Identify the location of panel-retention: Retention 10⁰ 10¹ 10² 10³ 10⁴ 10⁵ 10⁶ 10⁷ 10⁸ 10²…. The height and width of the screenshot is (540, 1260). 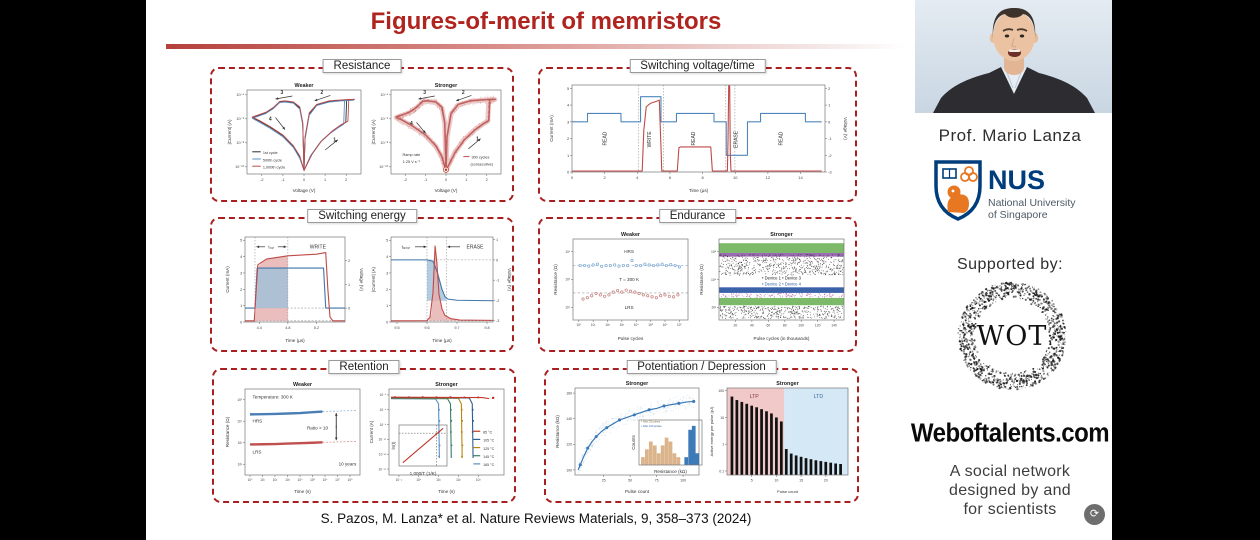
(364, 431).